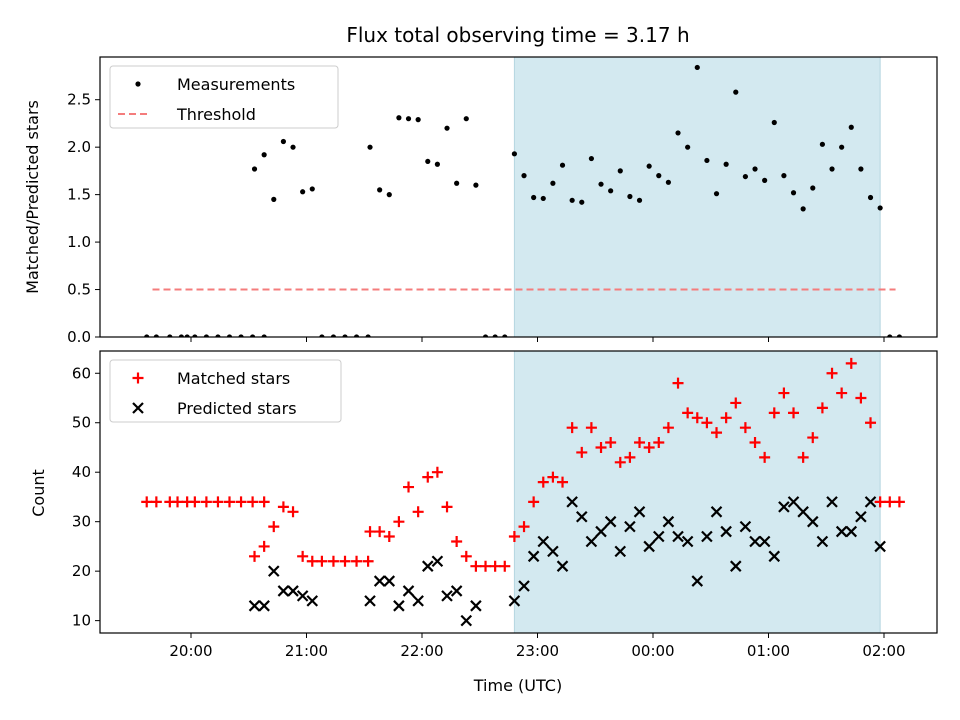  What do you see at coordinates (138, 408) in the screenshot?
I see `legend-key-predicted` at bounding box center [138, 408].